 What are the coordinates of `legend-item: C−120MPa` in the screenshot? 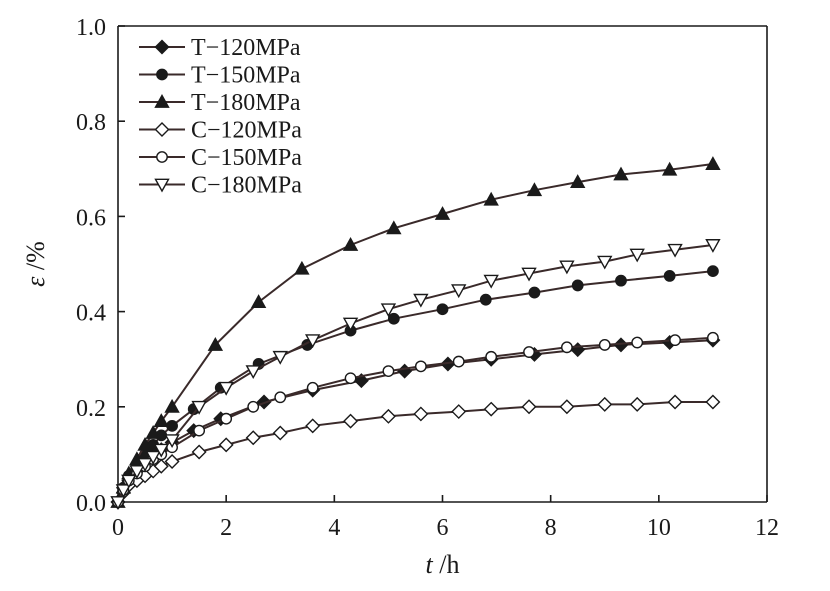 It's located at (220, 131).